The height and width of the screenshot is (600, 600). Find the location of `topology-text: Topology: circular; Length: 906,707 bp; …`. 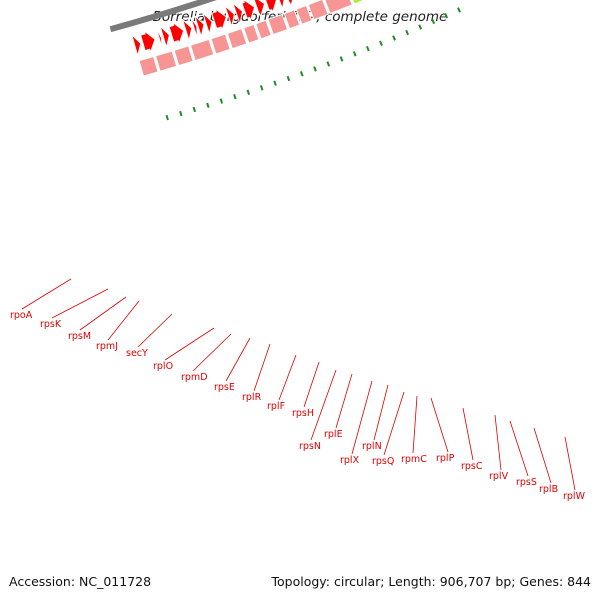

topology-text: Topology: circular; Length: 906,707 bp; … is located at coordinates (431, 581).